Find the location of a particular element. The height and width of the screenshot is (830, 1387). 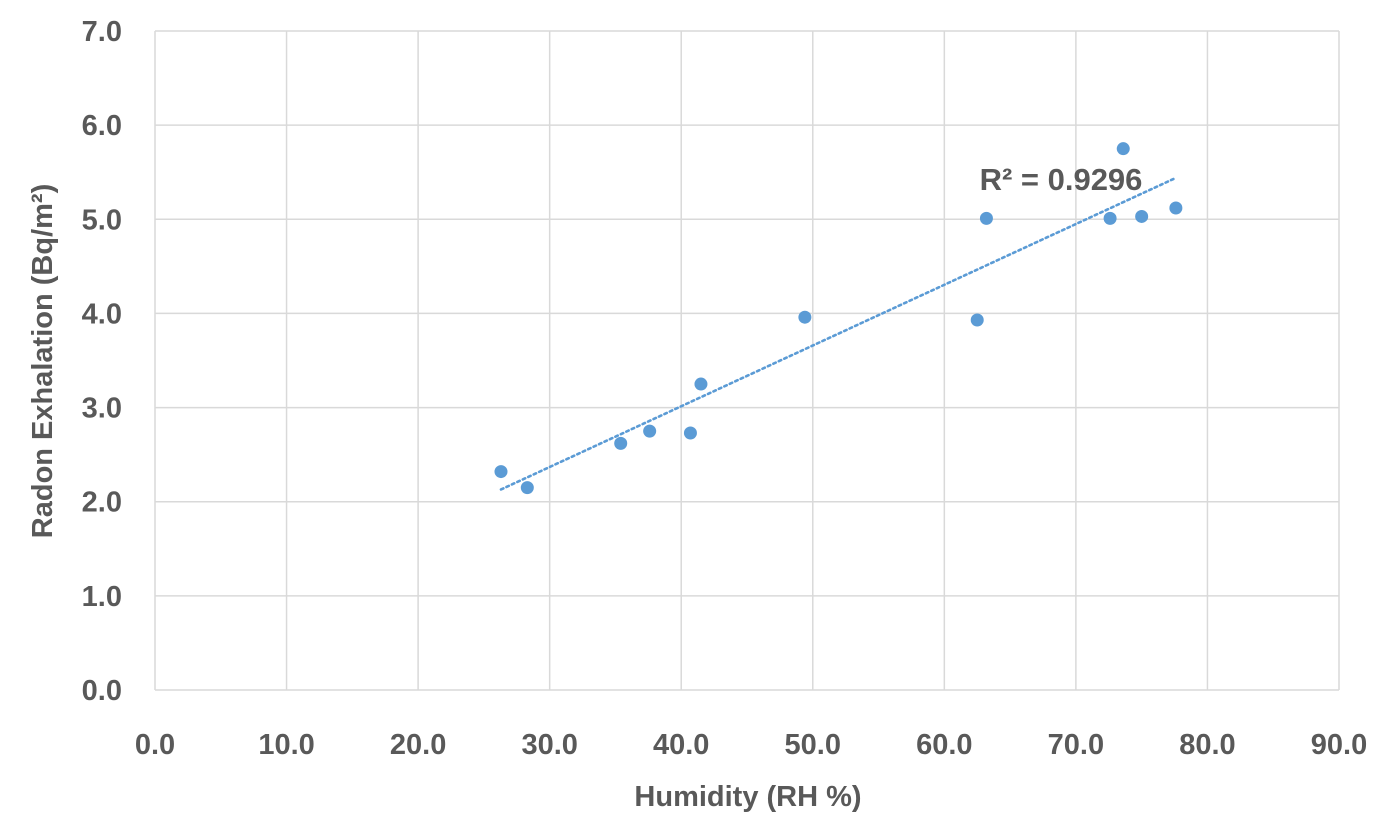

x-tick-label: 50.0 is located at coordinates (813, 745).